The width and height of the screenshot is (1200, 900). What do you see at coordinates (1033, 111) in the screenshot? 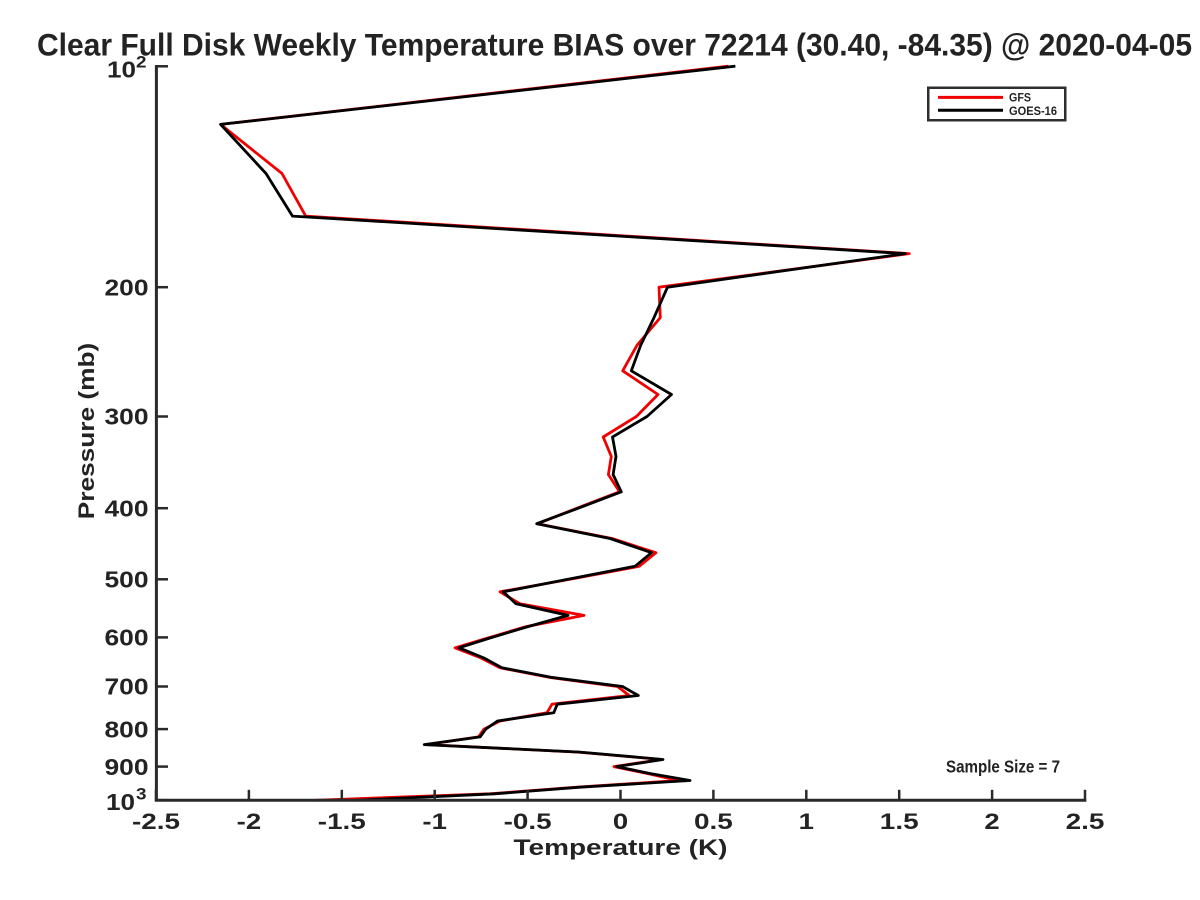
I see `svg-text: GOES-16` at bounding box center [1033, 111].